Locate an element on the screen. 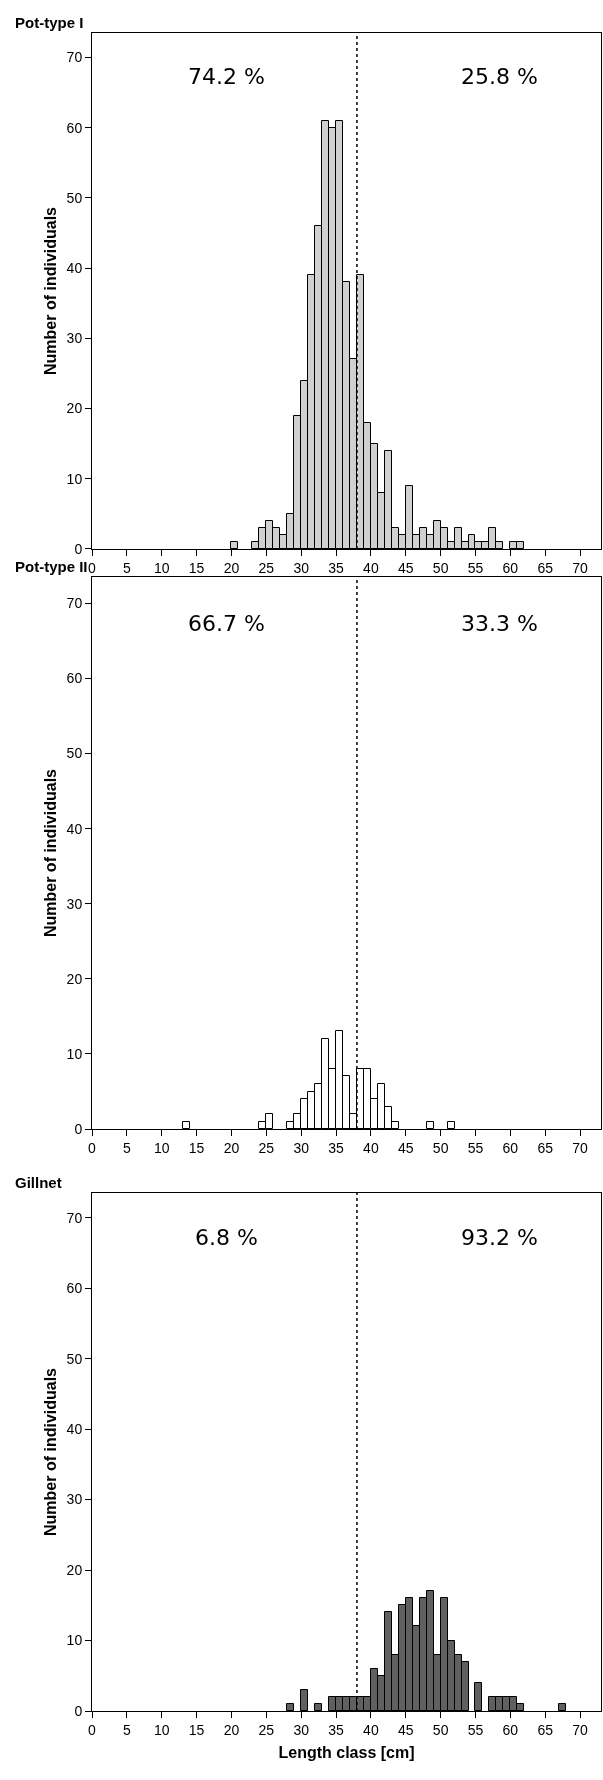  annotation: 6.8 % is located at coordinates (226, 1237).